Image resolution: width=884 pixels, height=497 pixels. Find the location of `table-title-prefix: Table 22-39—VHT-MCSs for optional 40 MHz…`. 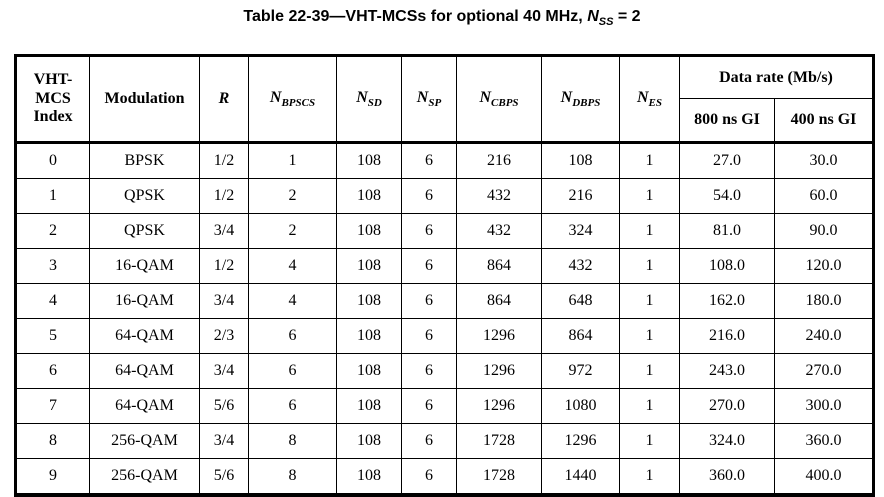

table-title-prefix: Table 22-39—VHT-MCSs for optional 40 MHz… is located at coordinates (415, 16).